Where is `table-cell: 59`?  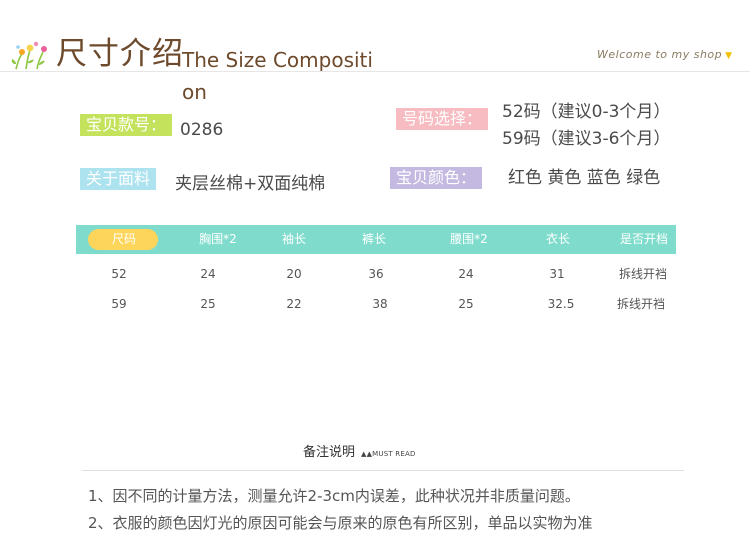
table-cell: 59 is located at coordinates (119, 304).